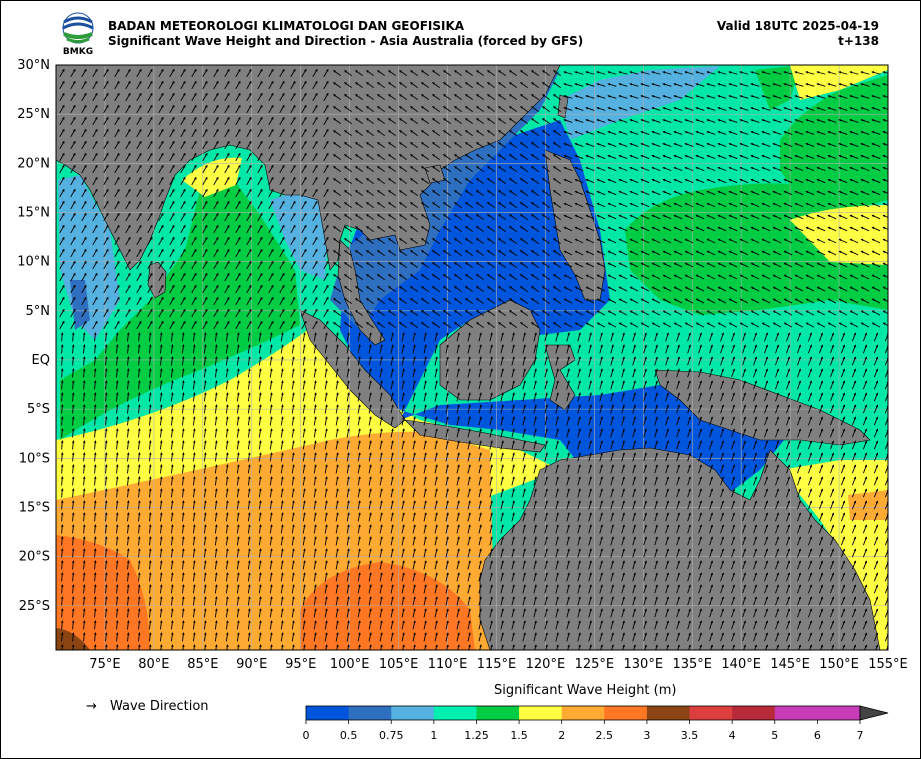  What do you see at coordinates (732, 735) in the screenshot?
I see `colorbar-tick-10: 4` at bounding box center [732, 735].